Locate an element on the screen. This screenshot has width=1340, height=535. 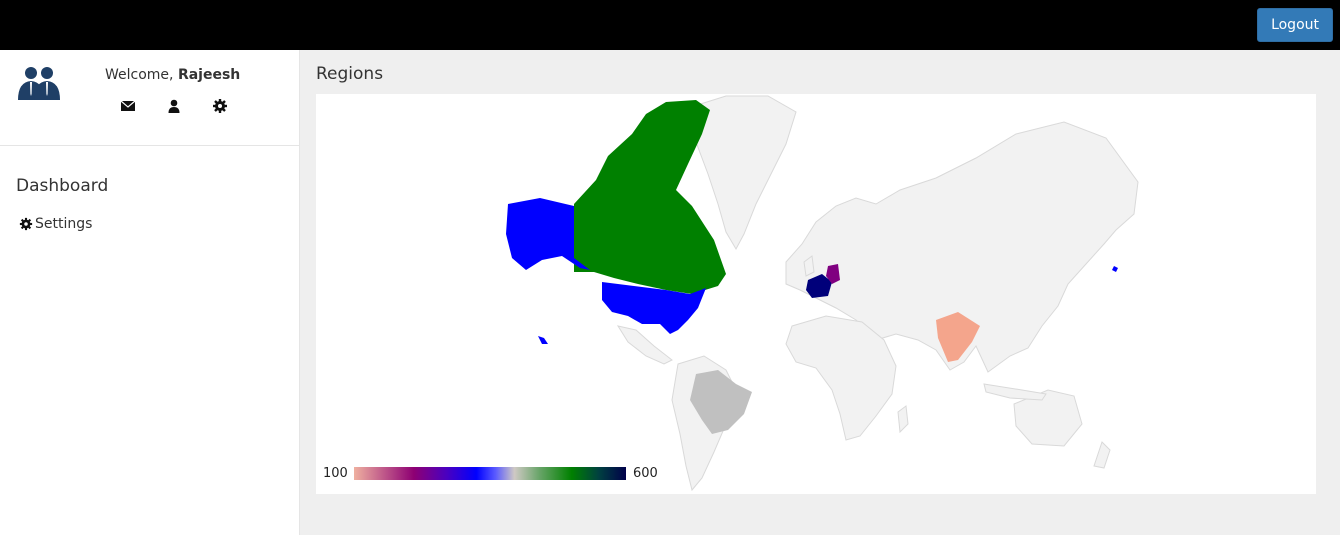
region-new-zealand is located at coordinates (1102, 455).